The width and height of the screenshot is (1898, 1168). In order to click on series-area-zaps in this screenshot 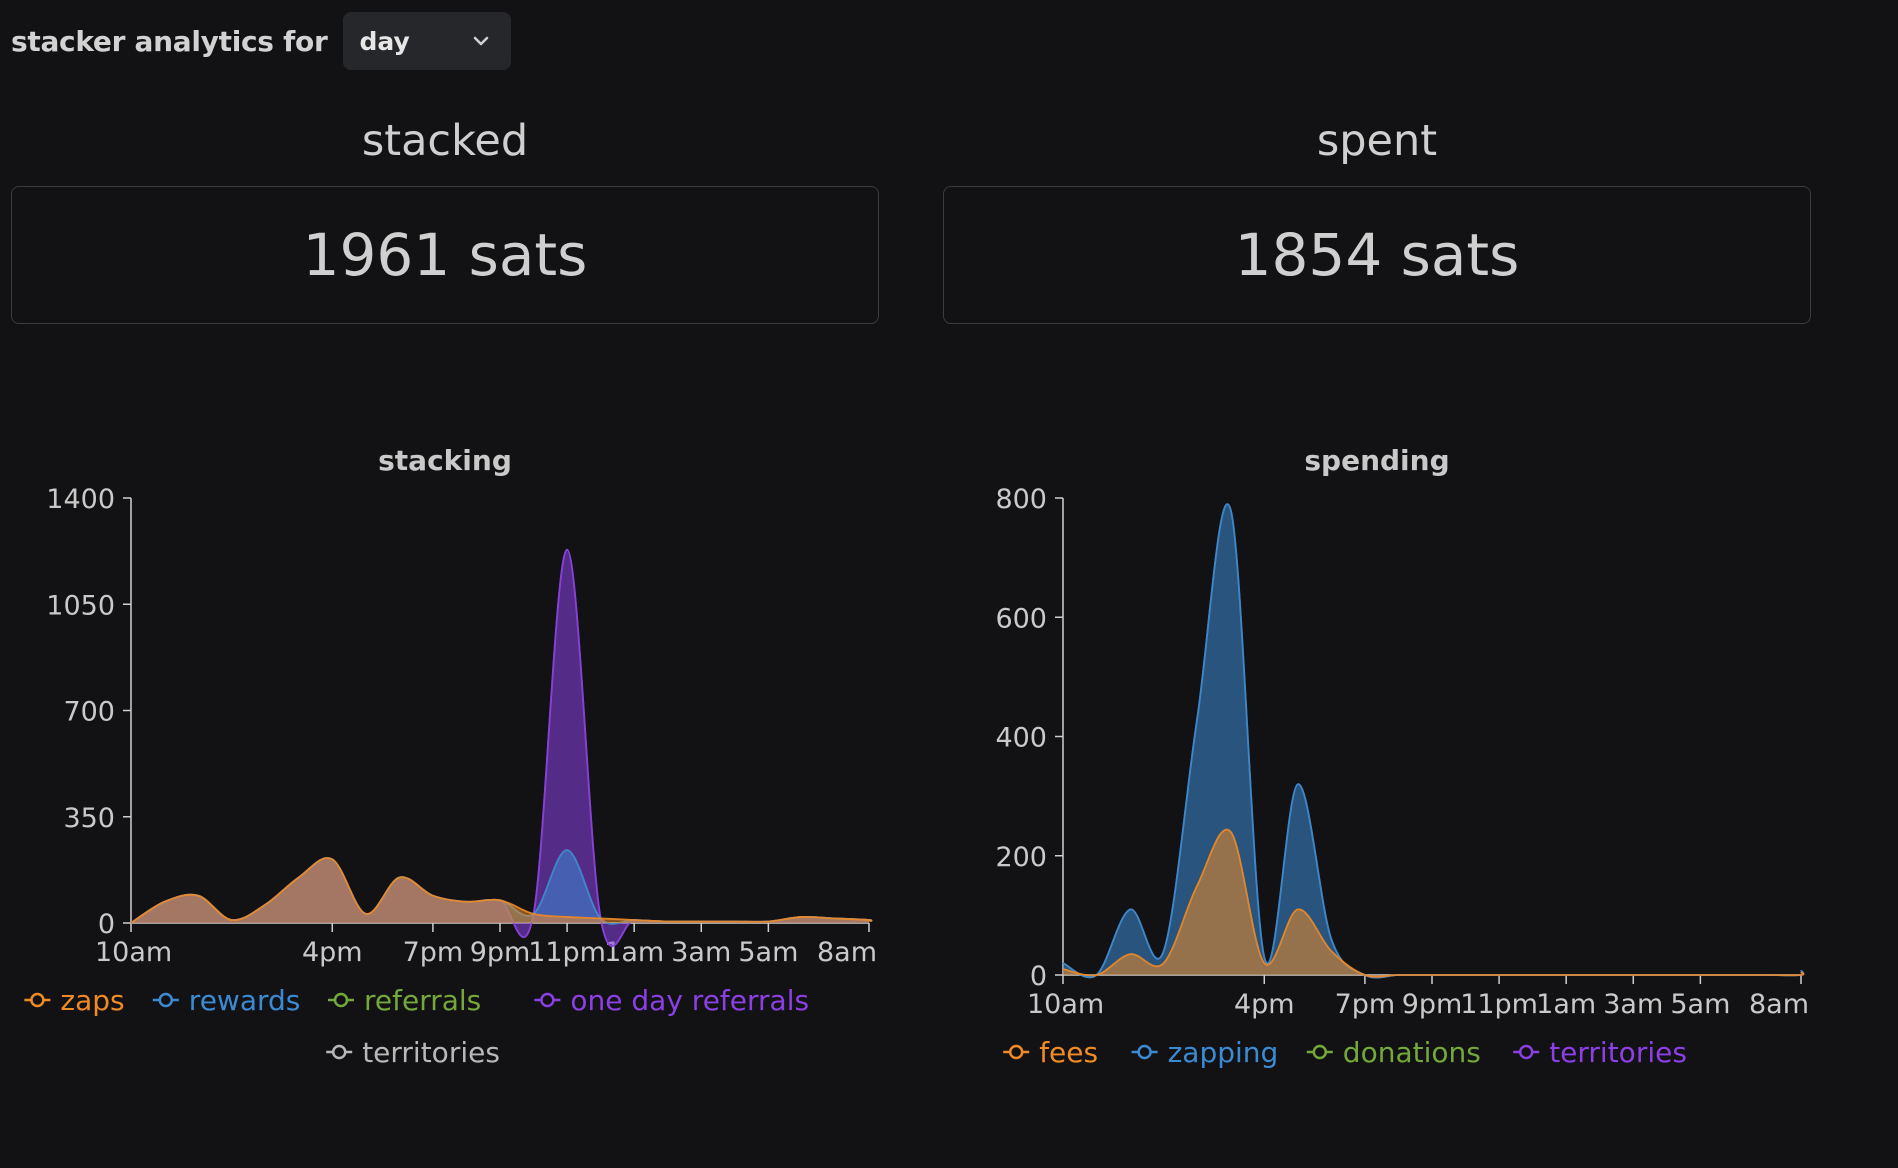, I will do `click(501, 890)`.